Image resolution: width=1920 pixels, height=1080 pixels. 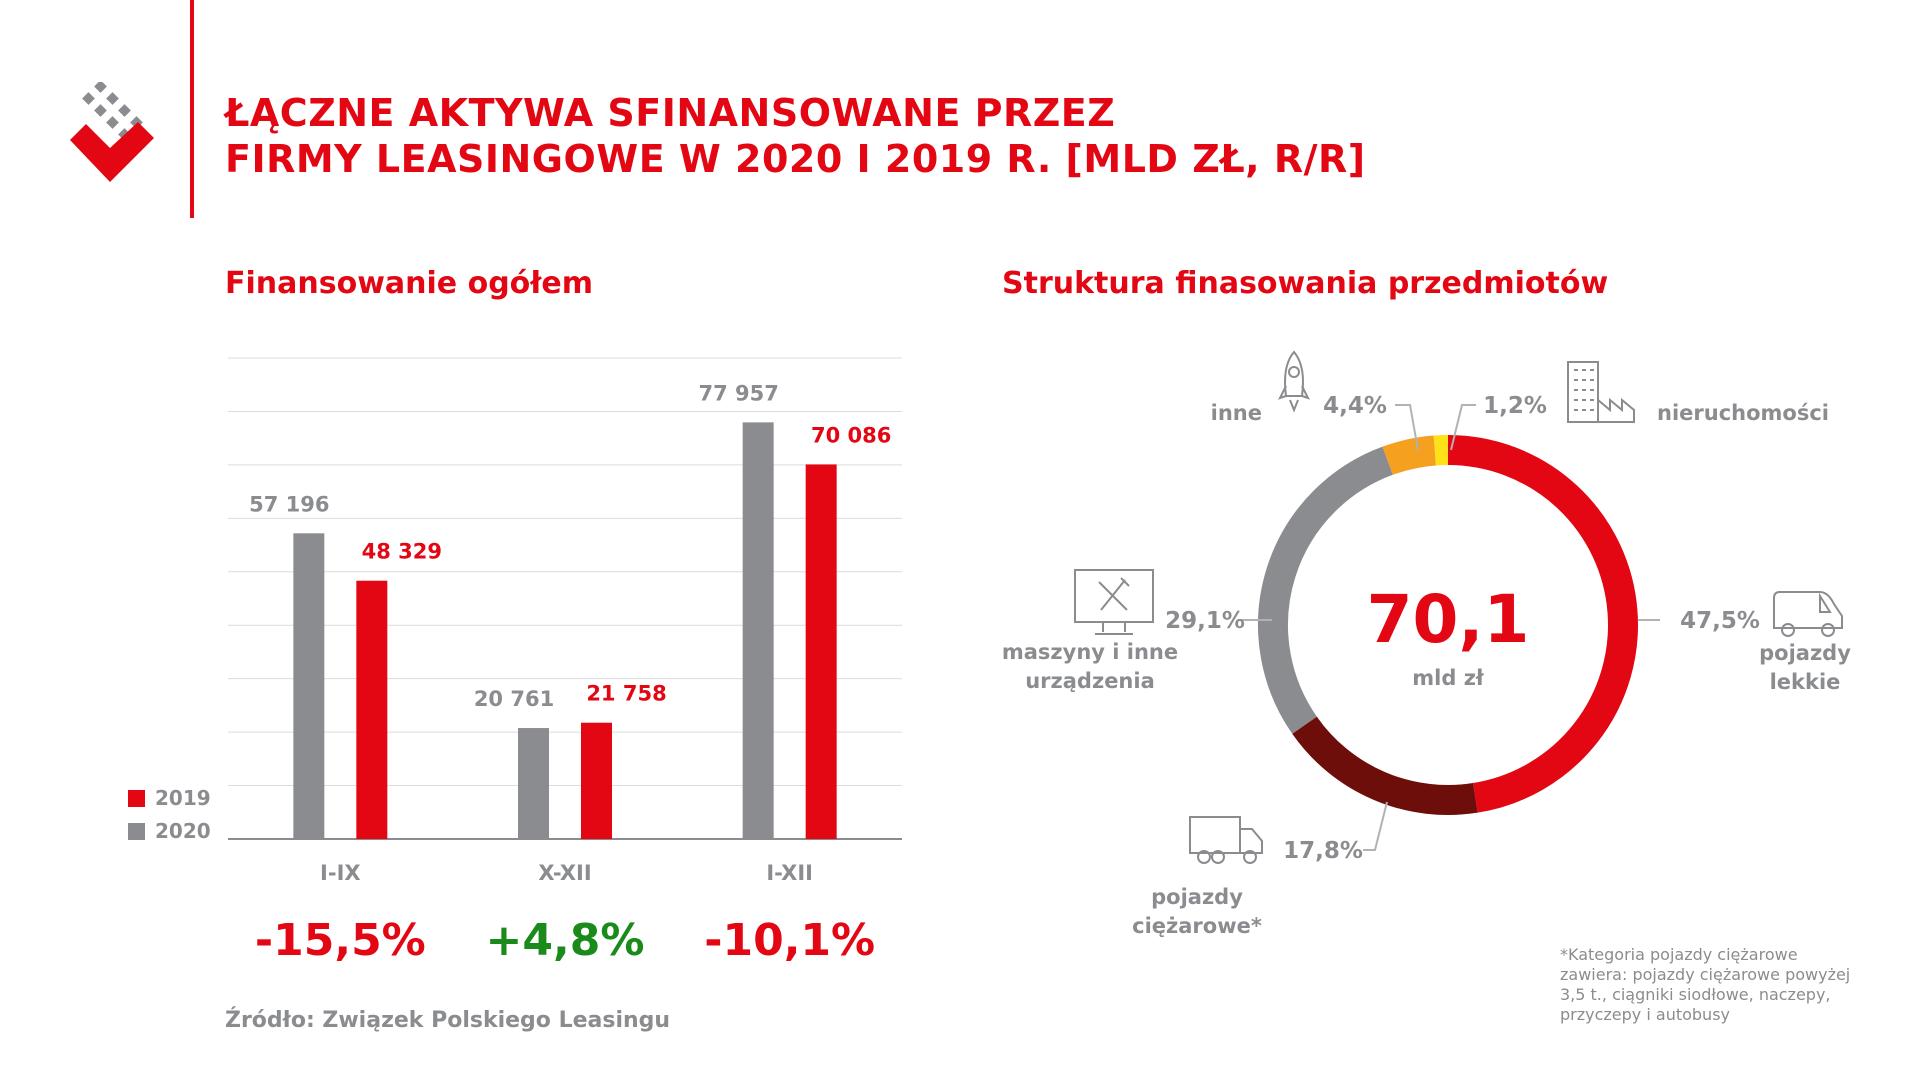 What do you see at coordinates (289, 504) in the screenshot?
I see `bar-value-label: 57 196` at bounding box center [289, 504].